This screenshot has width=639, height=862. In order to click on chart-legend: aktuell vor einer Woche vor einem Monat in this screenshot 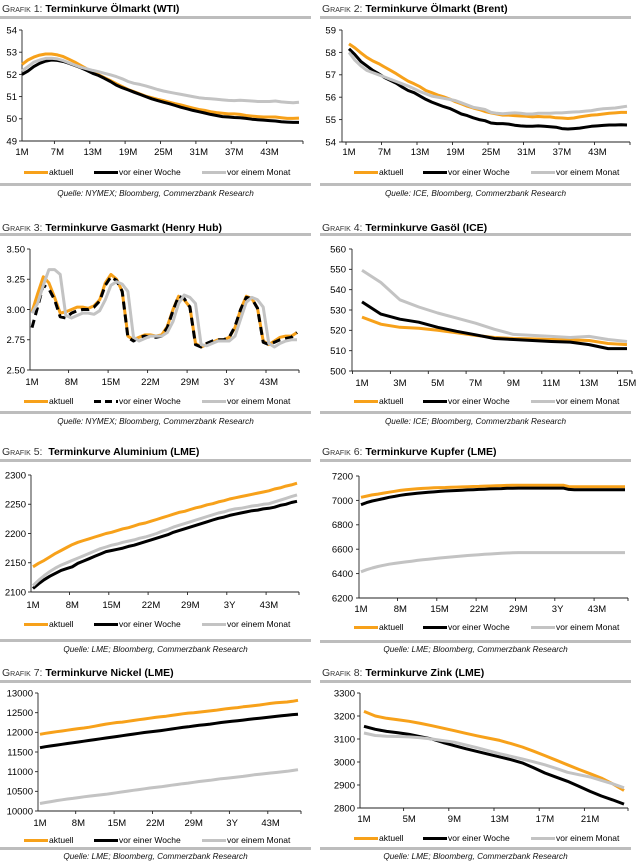, I will do `click(479, 838)`.